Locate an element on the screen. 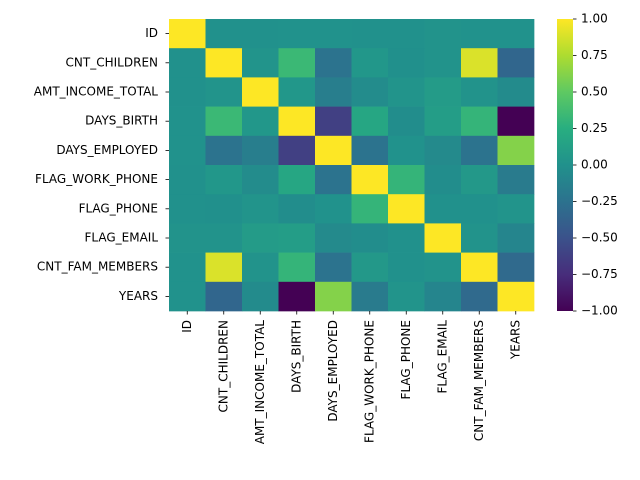  colorbar-tick-label: −0.75 is located at coordinates (599, 274).